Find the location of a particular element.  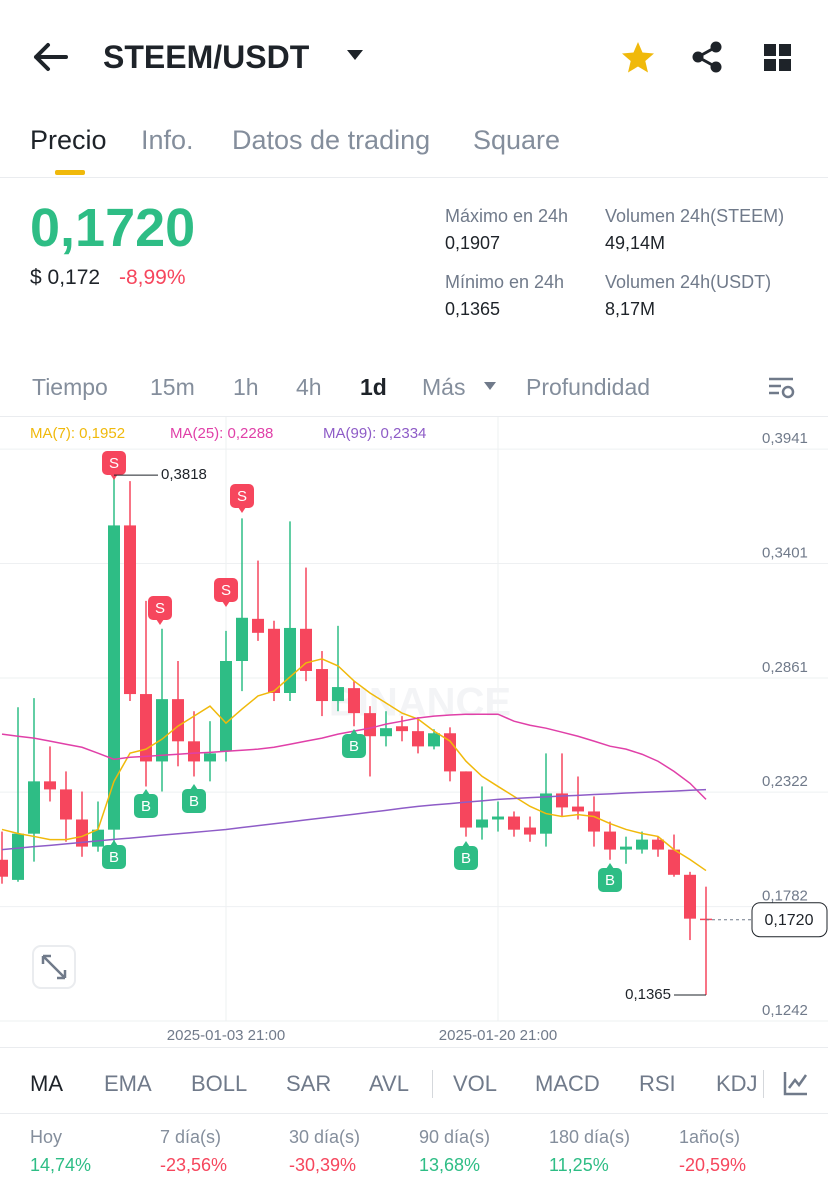

x-tick-label: 2025-01-03 21:00 is located at coordinates (226, 1035).